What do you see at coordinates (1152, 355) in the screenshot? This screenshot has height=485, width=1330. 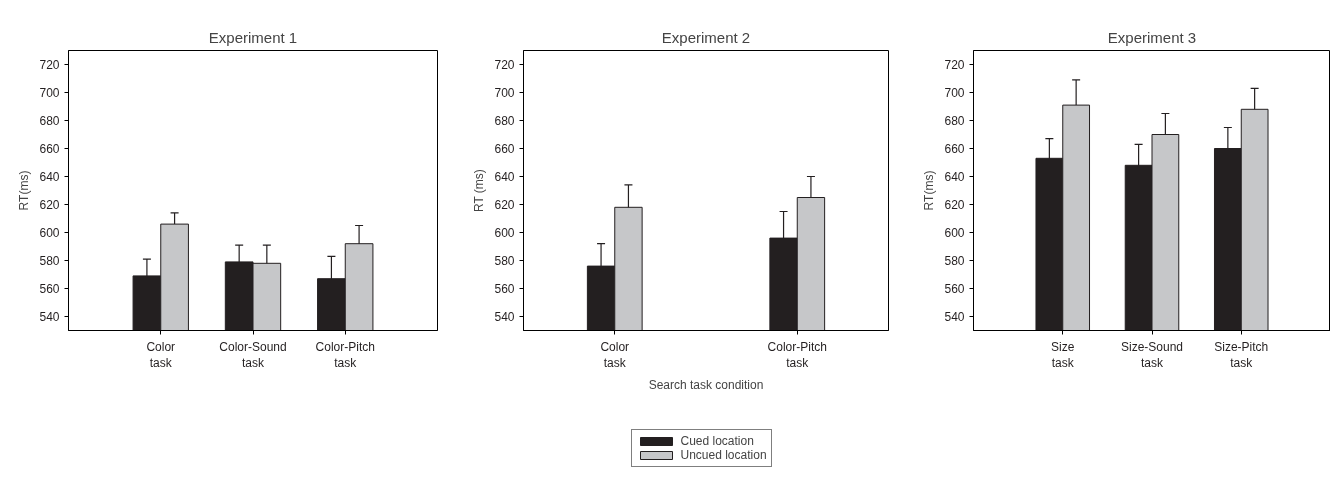 I see `x-tick-label: Size-Sound task` at bounding box center [1152, 355].